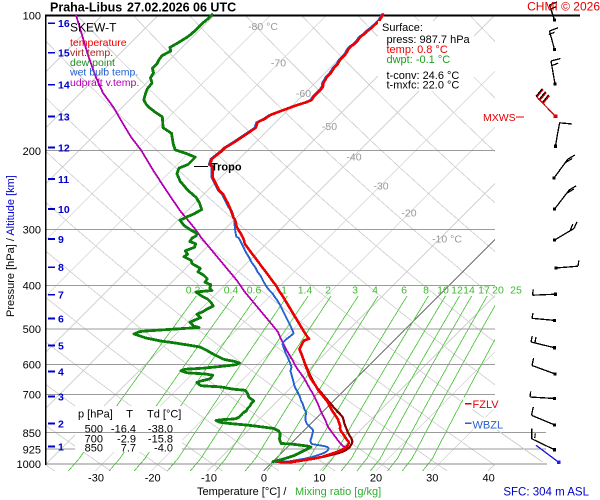 The height and width of the screenshot is (500, 600). Describe the element at coordinates (488, 479) in the screenshot. I see `svg-text: 40` at that location.